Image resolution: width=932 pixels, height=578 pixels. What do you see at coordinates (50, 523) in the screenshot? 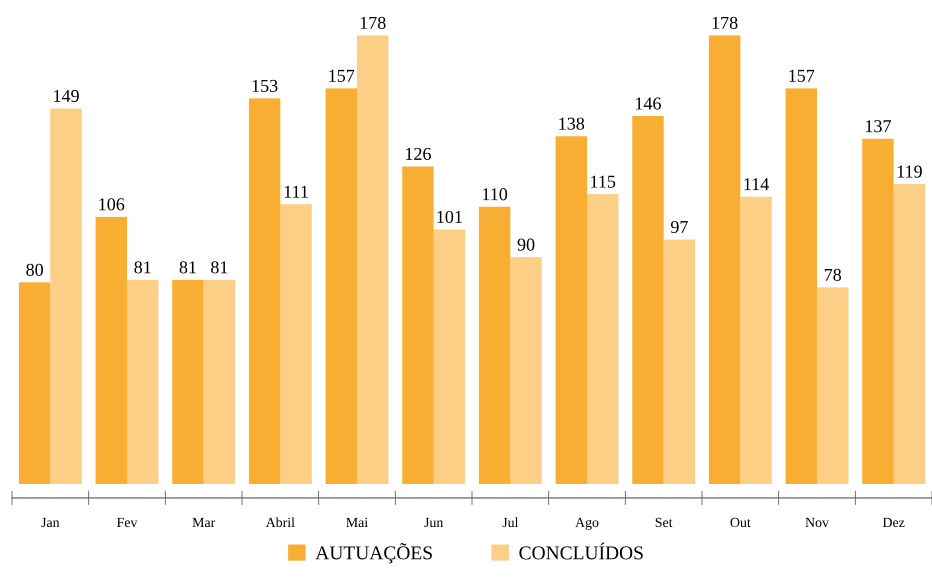
I see `x-tick-label: Jan` at bounding box center [50, 523].